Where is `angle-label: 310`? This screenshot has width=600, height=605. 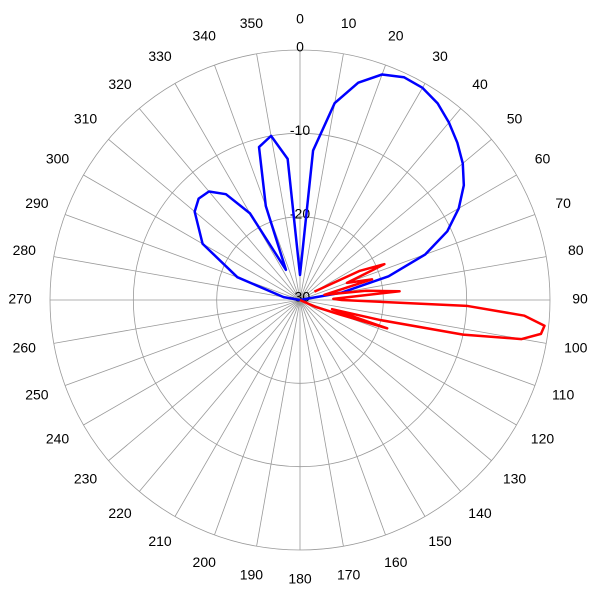
angle-label: 310 is located at coordinates (86, 119).